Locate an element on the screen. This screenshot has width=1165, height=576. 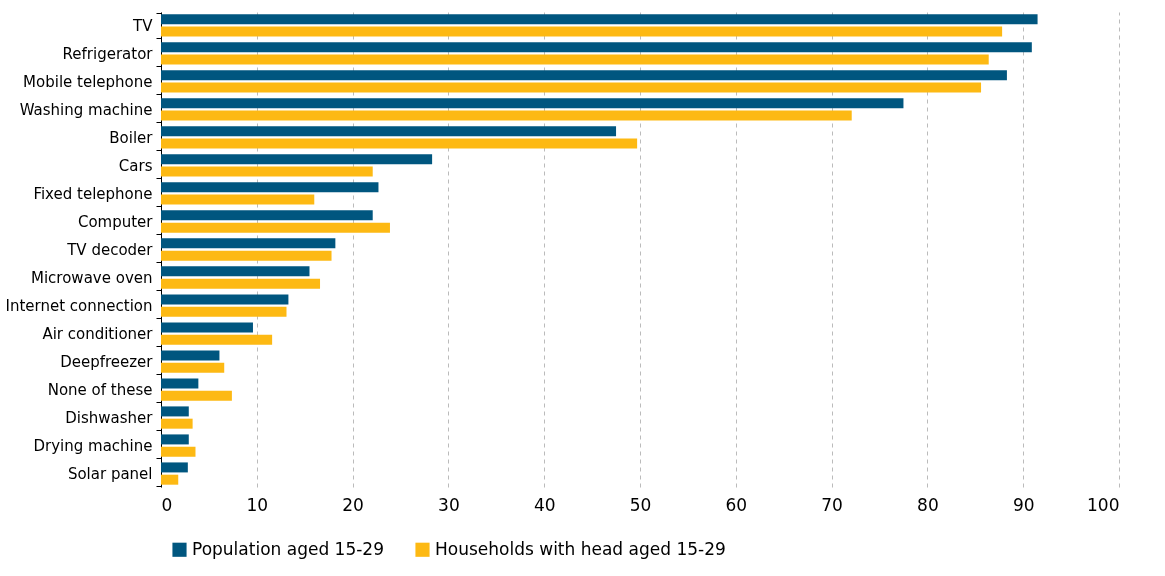
x-tick-label: 90 is located at coordinates (1023, 504).